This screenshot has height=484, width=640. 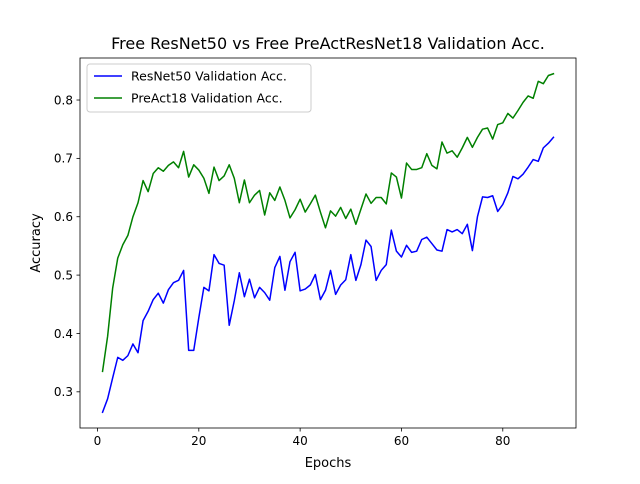 What do you see at coordinates (209, 76) in the screenshot?
I see `legend-label-resnet50: ResNet50 Validation Acc.` at bounding box center [209, 76].